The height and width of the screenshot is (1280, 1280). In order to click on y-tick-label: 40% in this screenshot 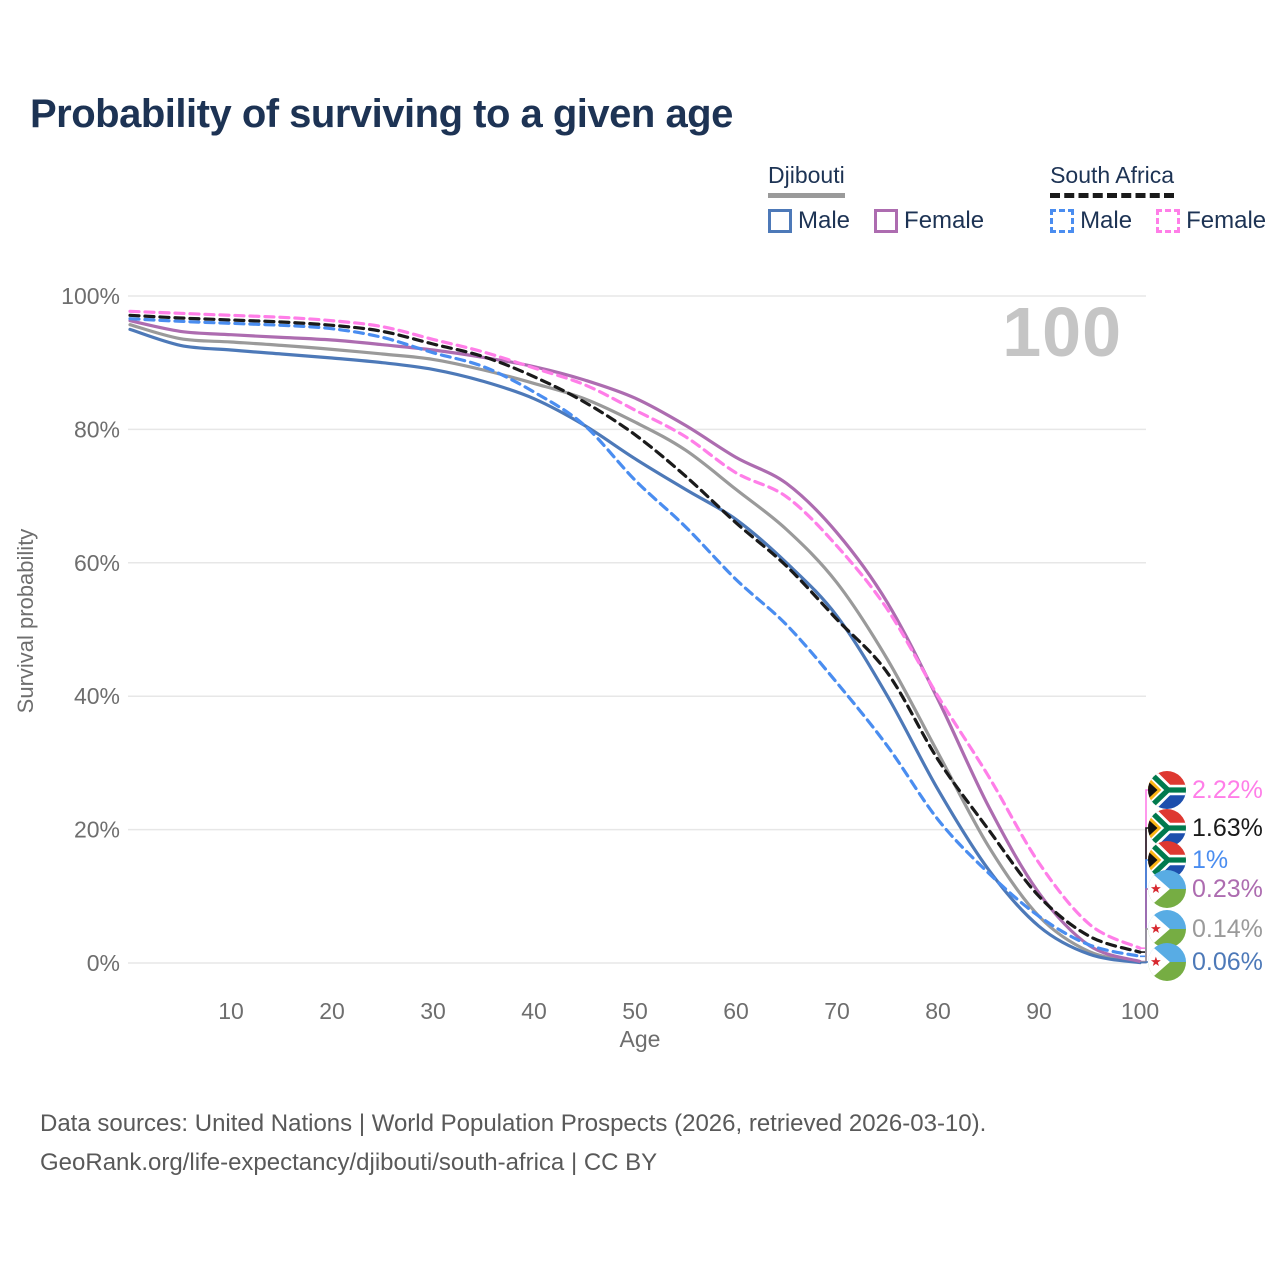, I will do `click(97, 696)`.